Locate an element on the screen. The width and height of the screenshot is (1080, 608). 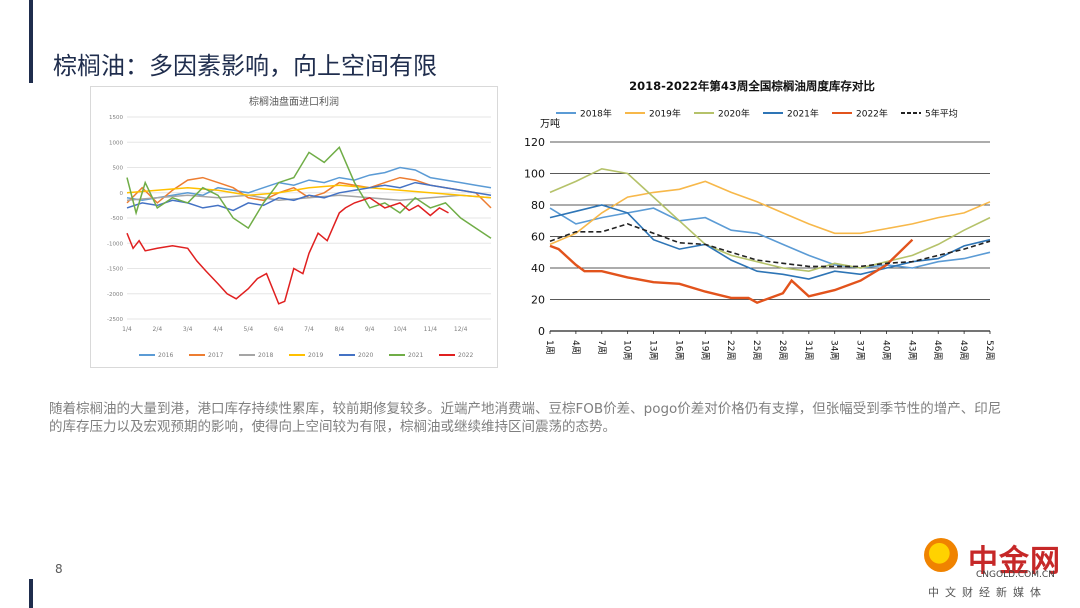
legend-label: 2017 is located at coordinates (215, 355).